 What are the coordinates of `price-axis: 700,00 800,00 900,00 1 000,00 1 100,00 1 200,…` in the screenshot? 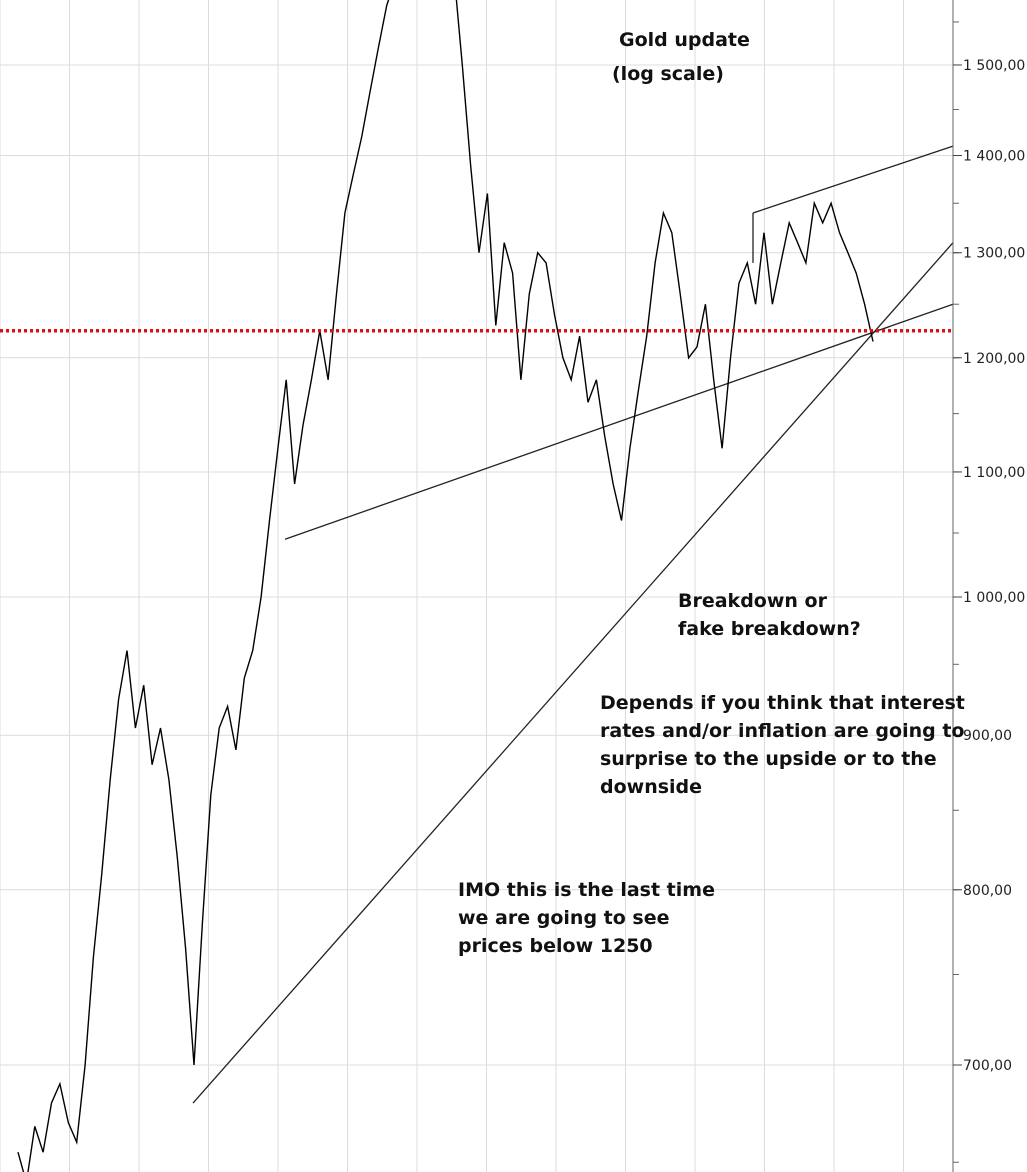 It's located at (988, 586).